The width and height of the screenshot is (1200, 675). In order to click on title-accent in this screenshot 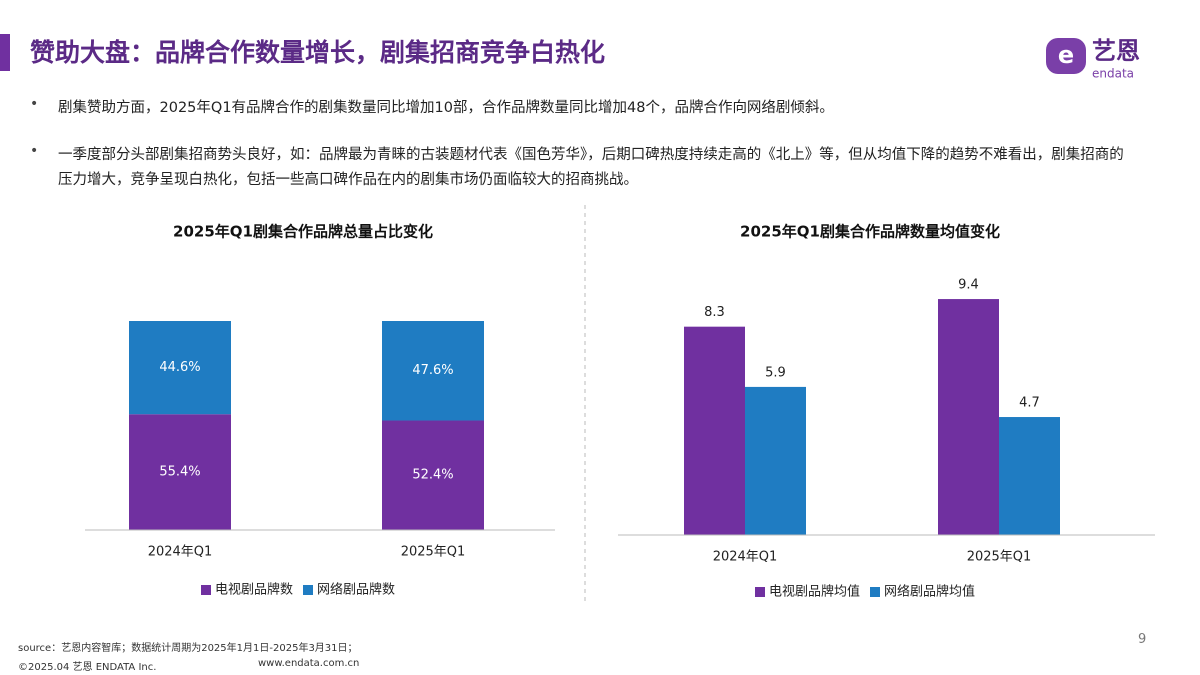, I will do `click(5, 52)`.